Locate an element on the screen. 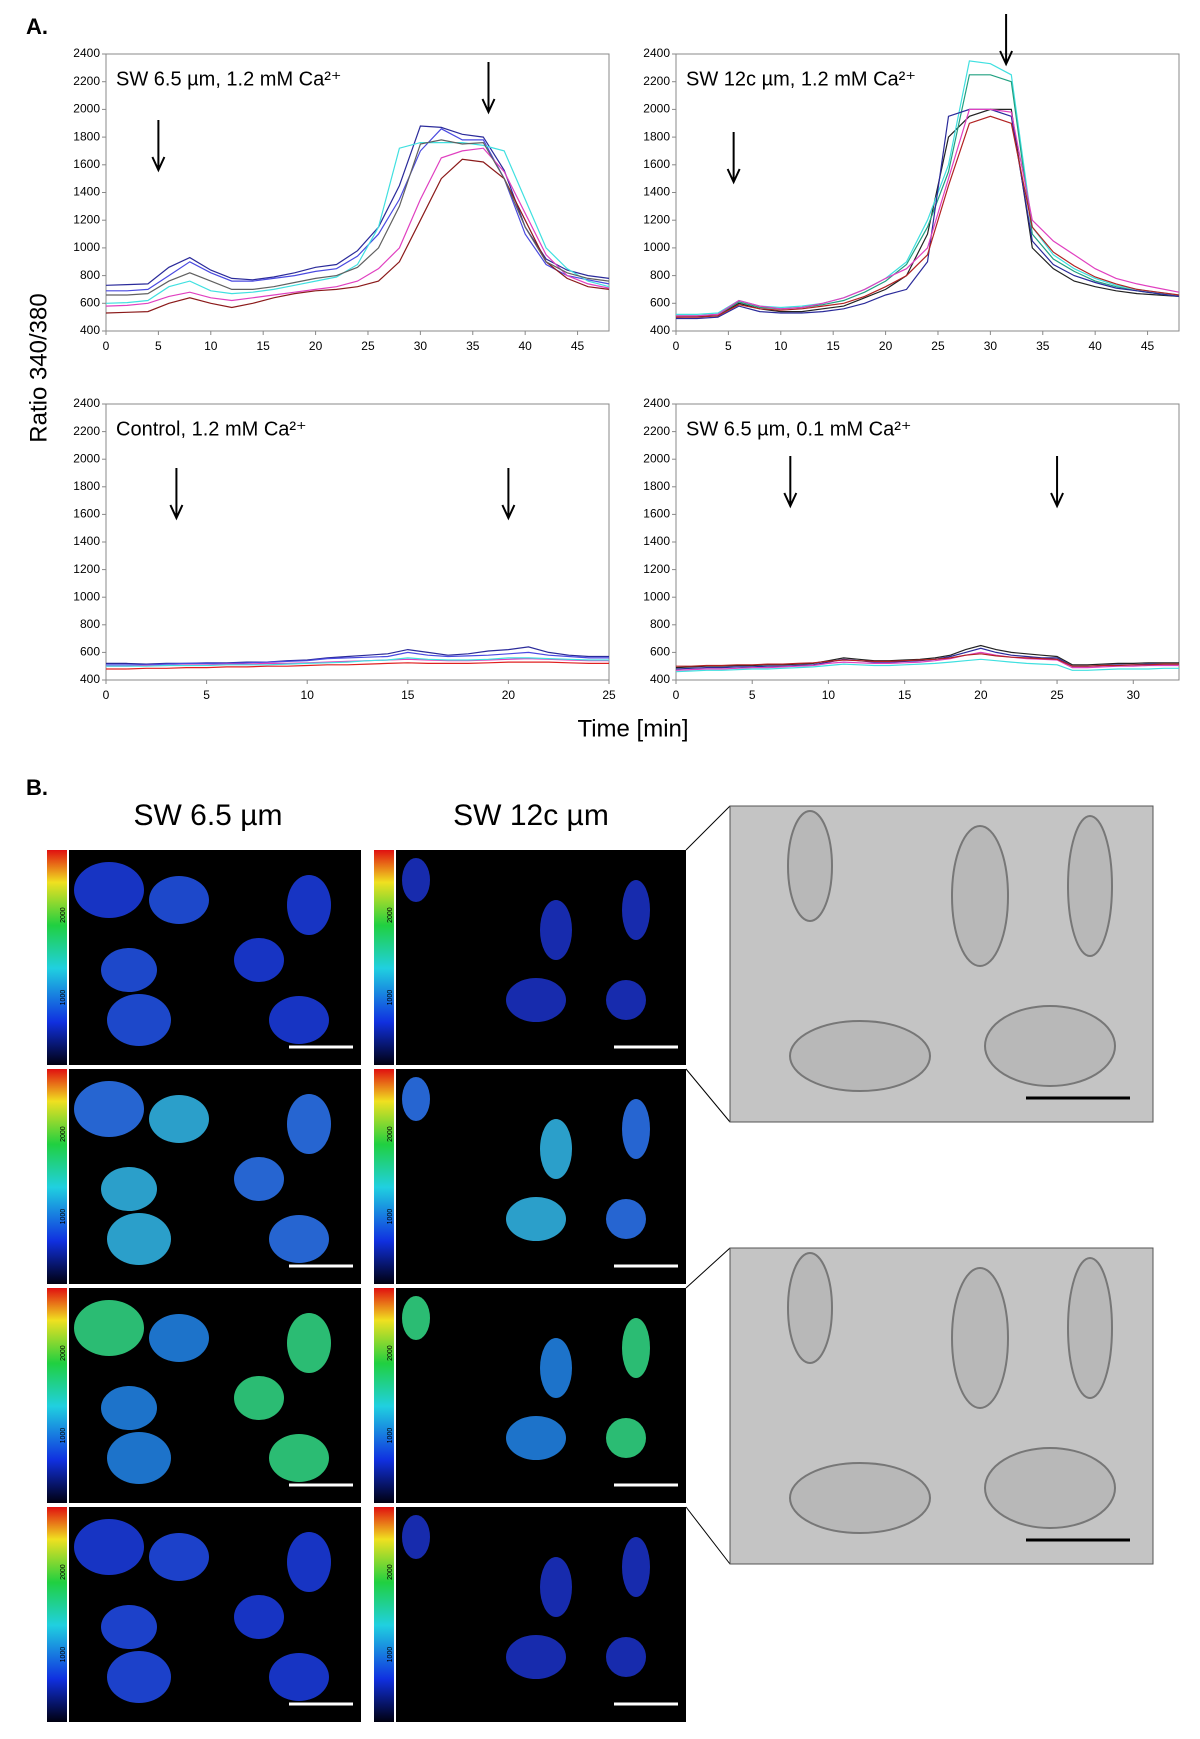 The width and height of the screenshot is (1200, 1739). x-tick-label: 30 is located at coordinates (991, 346).